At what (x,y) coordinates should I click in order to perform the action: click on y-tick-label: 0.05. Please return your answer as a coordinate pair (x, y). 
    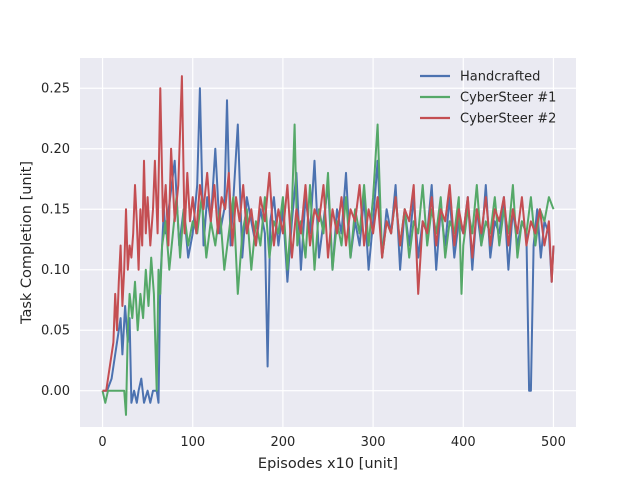
    Looking at the image, I should click on (55, 331).